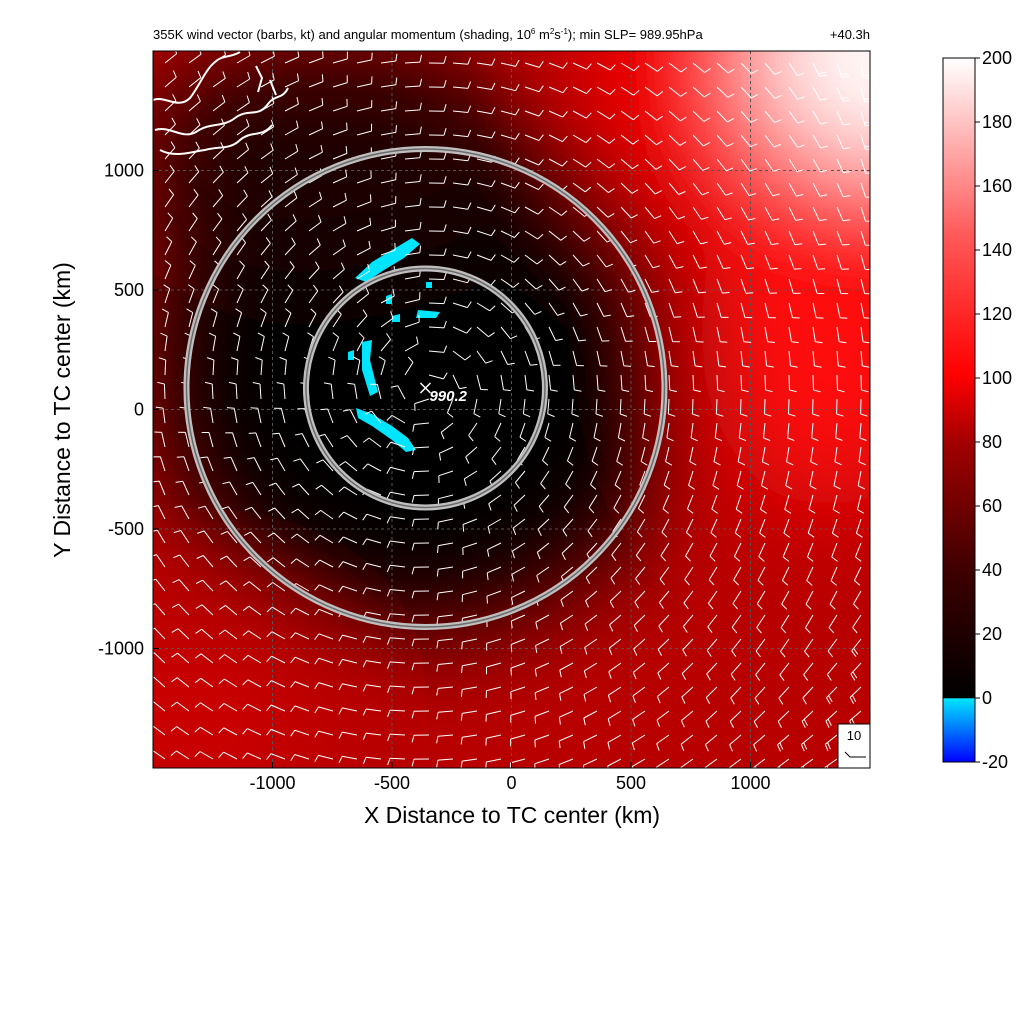 The width and height of the screenshot is (1024, 1024). What do you see at coordinates (997, 314) in the screenshot?
I see `colorbar-tick-label: 120` at bounding box center [997, 314].